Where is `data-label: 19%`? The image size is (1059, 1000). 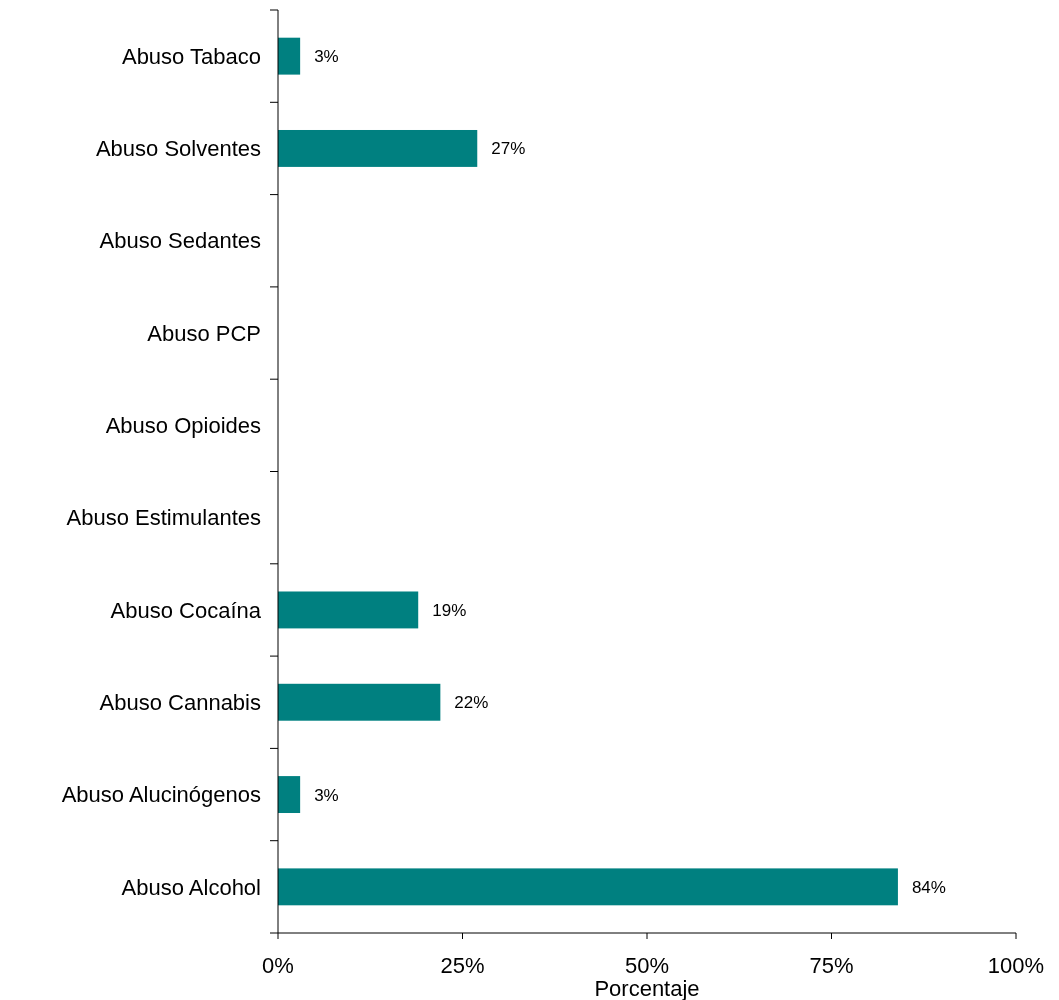
data-label: 19% is located at coordinates (449, 610).